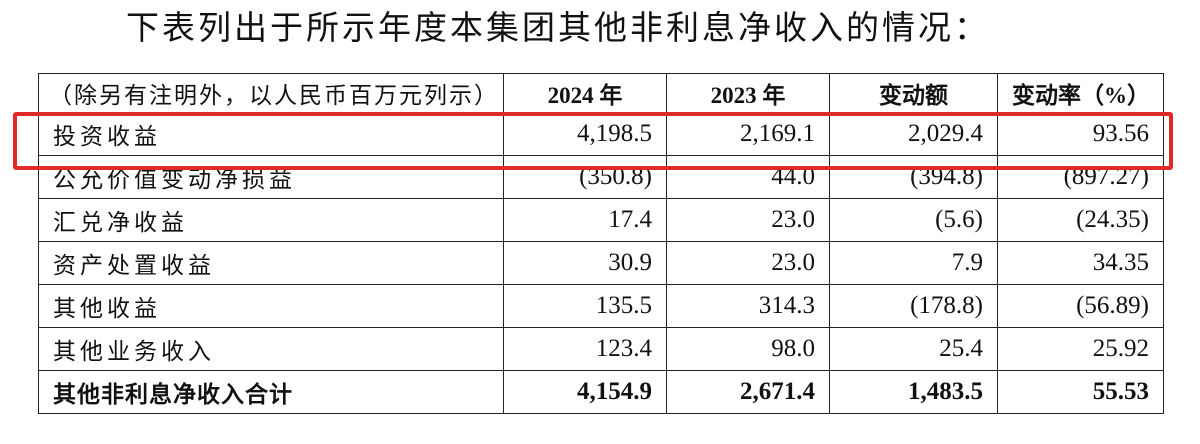  Describe the element at coordinates (585, 392) in the screenshot. I see `total-2024: 4,154.9` at that location.